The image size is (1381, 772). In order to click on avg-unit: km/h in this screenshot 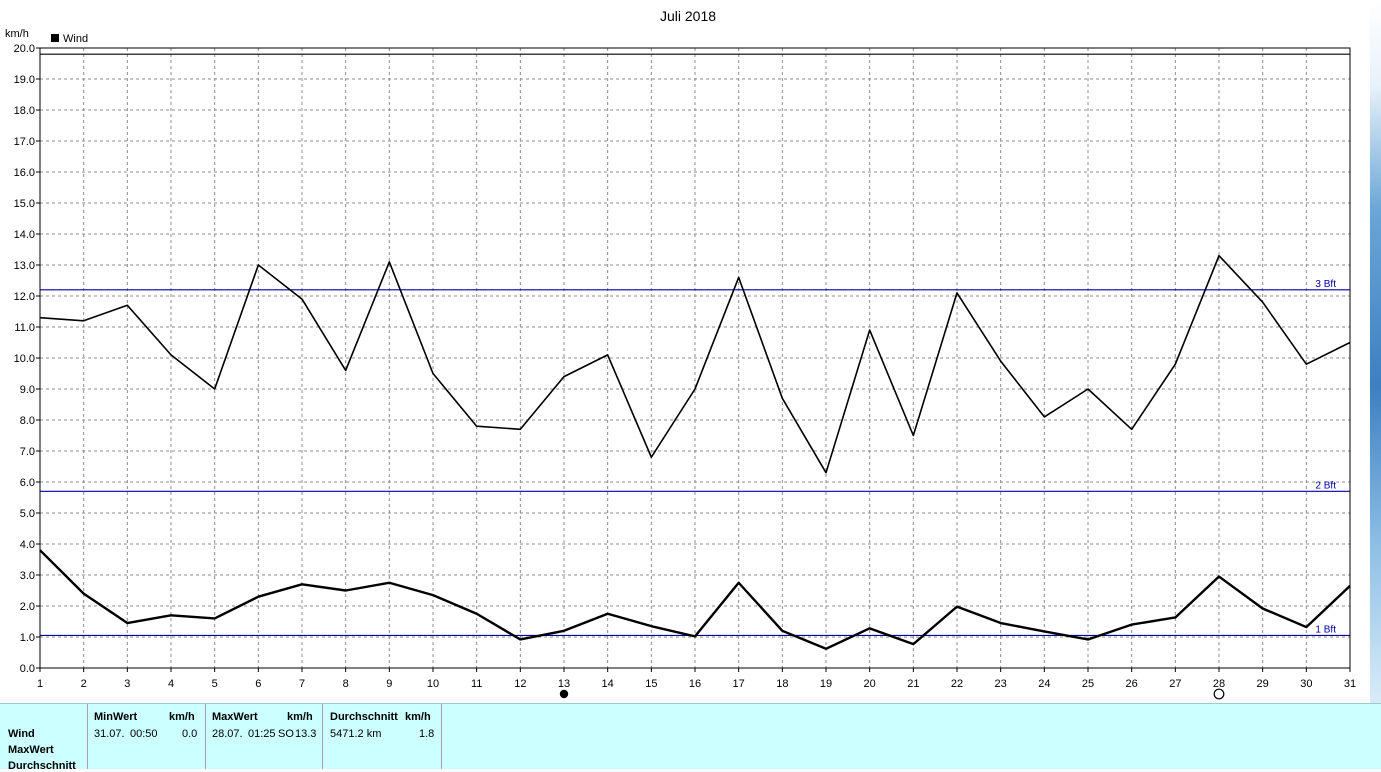, I will do `click(418, 717)`.